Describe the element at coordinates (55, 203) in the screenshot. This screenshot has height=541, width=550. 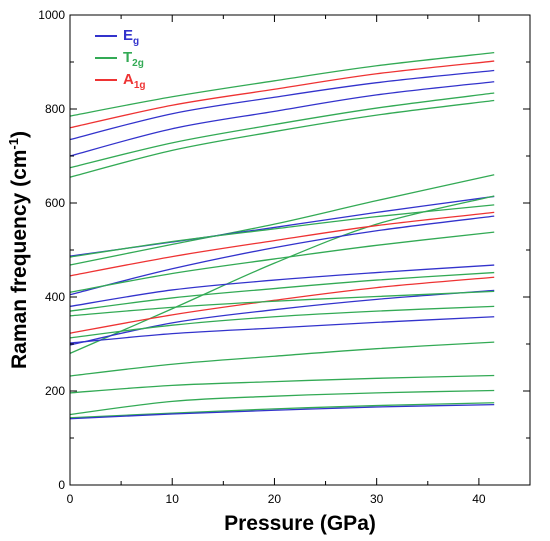
I see `y-tick-label: 600` at that location.